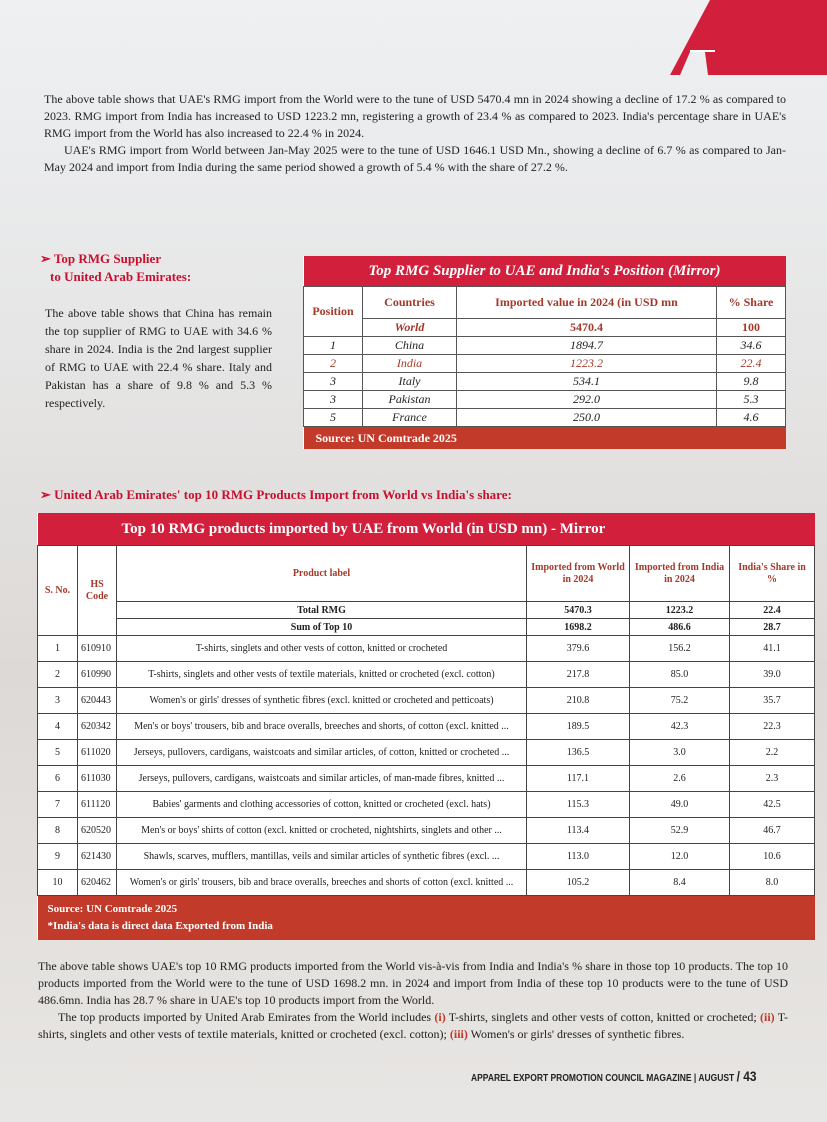 The image size is (827, 1122). I want to click on col-countries: Countries, so click(409, 302).